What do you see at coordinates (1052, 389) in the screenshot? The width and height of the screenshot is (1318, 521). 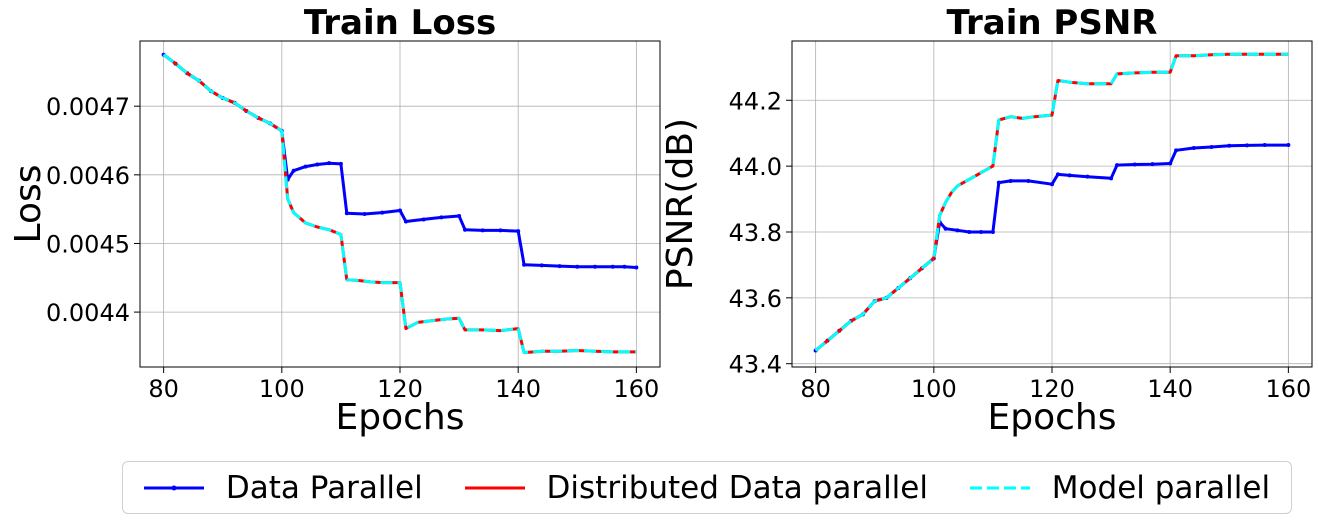 I see `chart-2-x-tick-label: 120` at bounding box center [1052, 389].